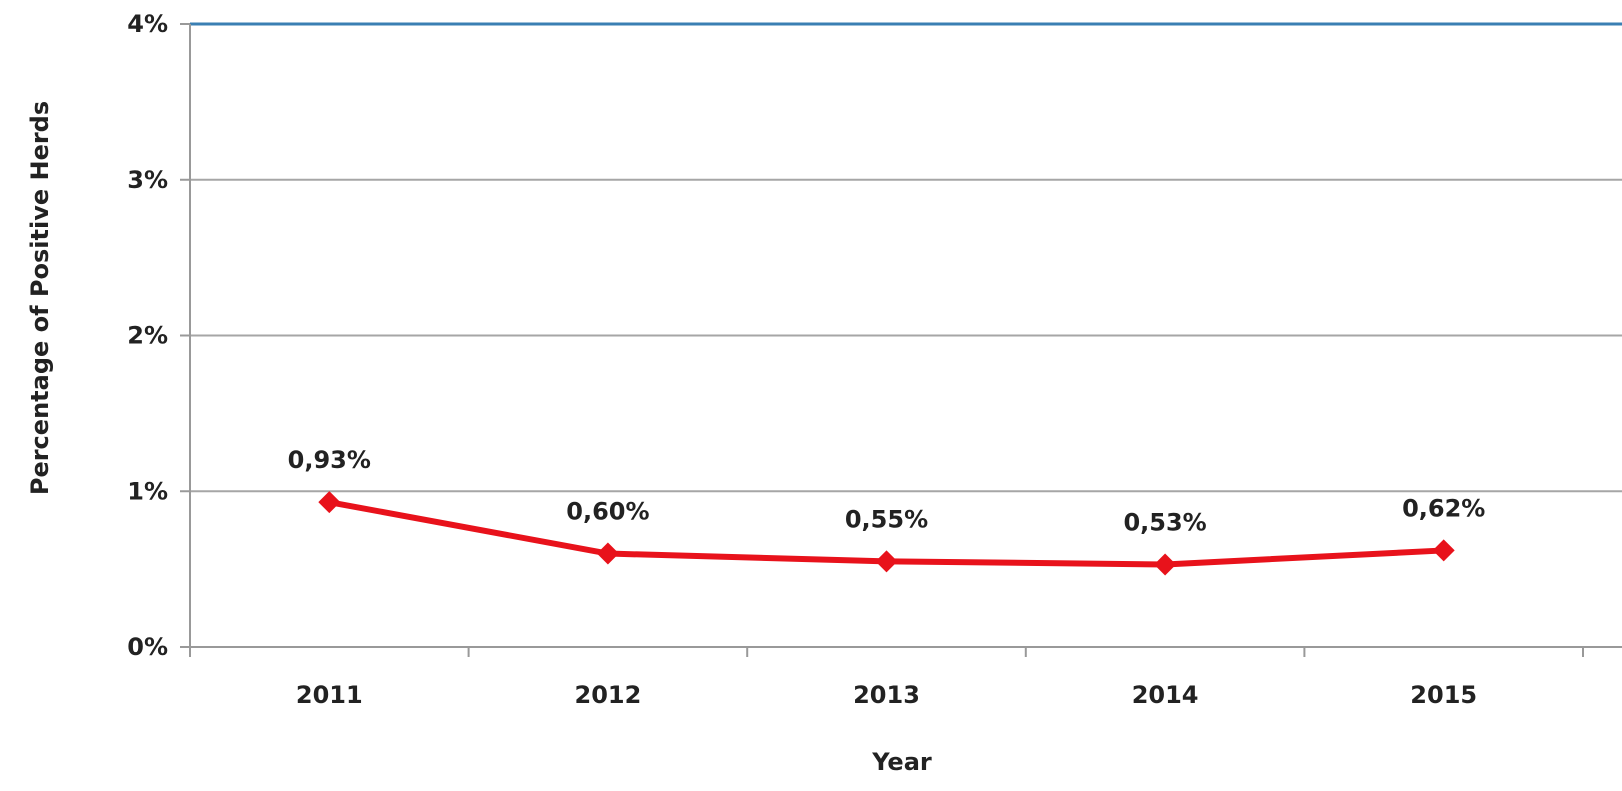 This screenshot has width=1622, height=791. Describe the element at coordinates (886, 519) in the screenshot. I see `data-label-2013: 0,55%` at that location.